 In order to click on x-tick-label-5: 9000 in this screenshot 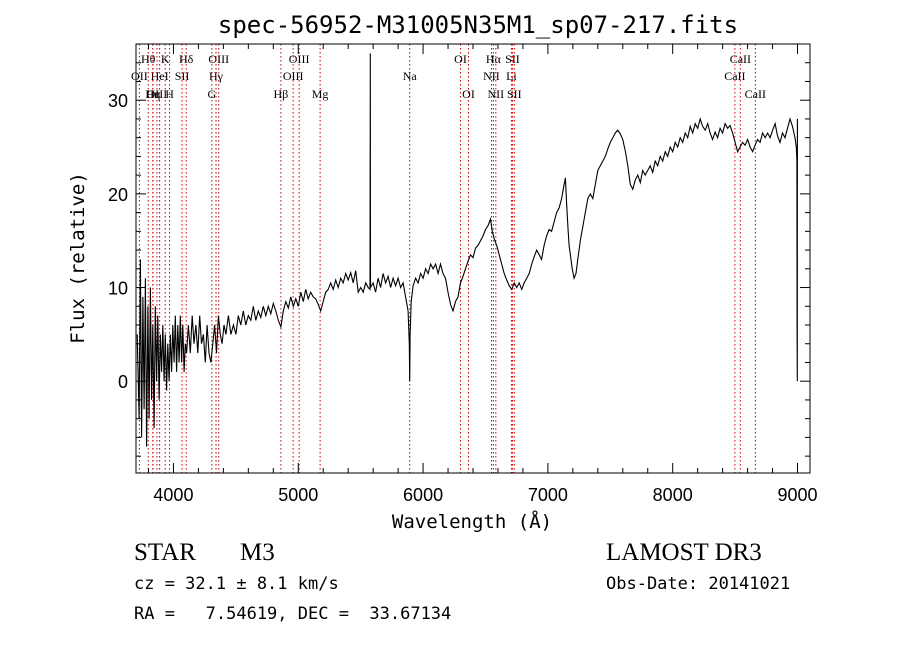, I will do `click(797, 495)`.